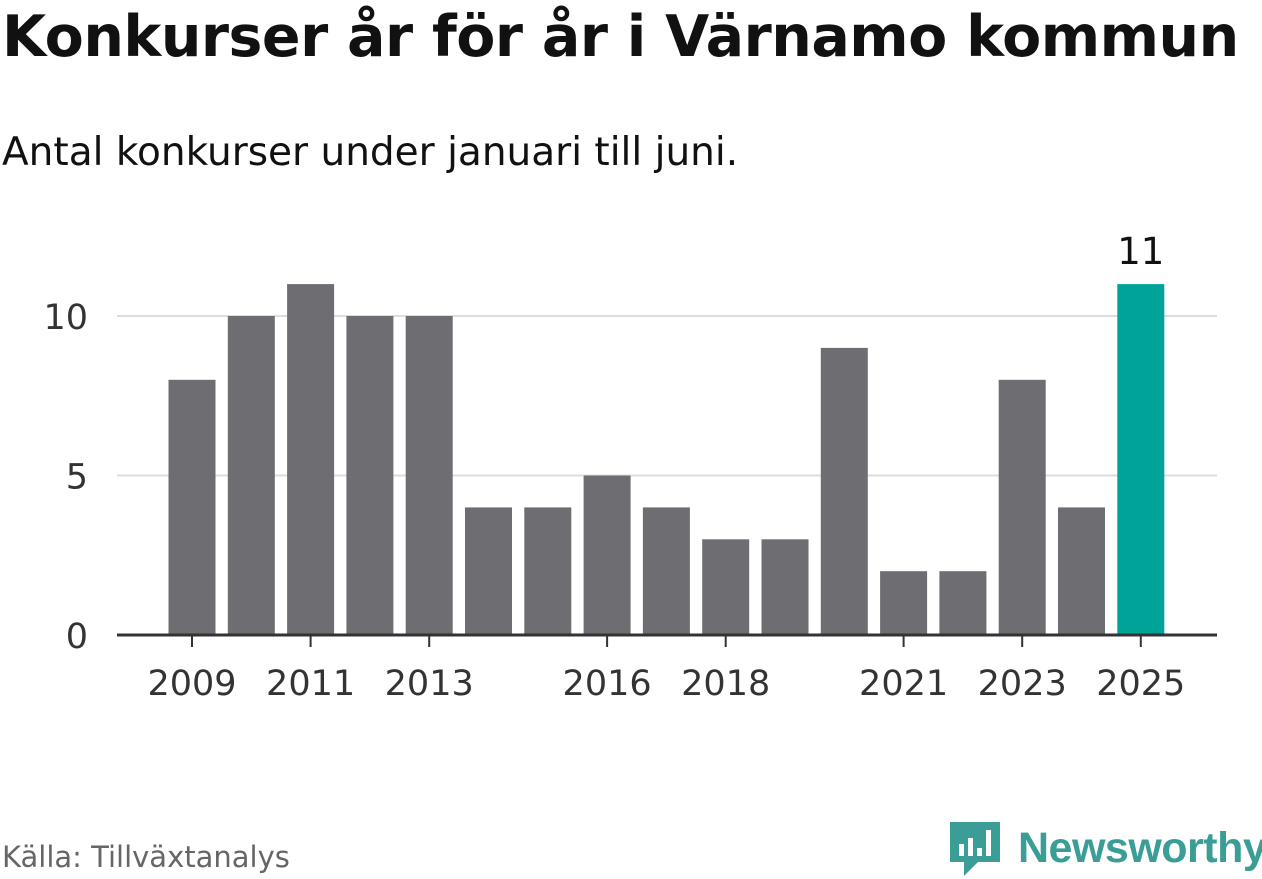 The height and width of the screenshot is (879, 1262). I want to click on bar-2017, so click(666, 571).